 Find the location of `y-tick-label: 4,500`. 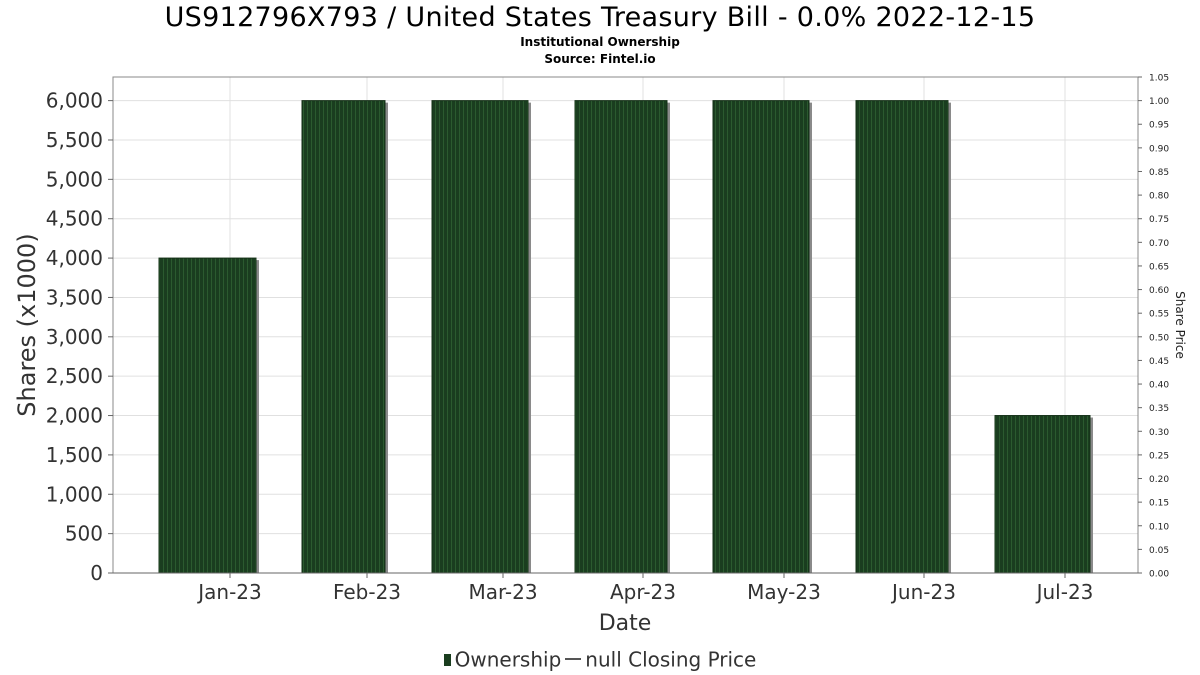

y-tick-label: 4,500 is located at coordinates (74, 219).